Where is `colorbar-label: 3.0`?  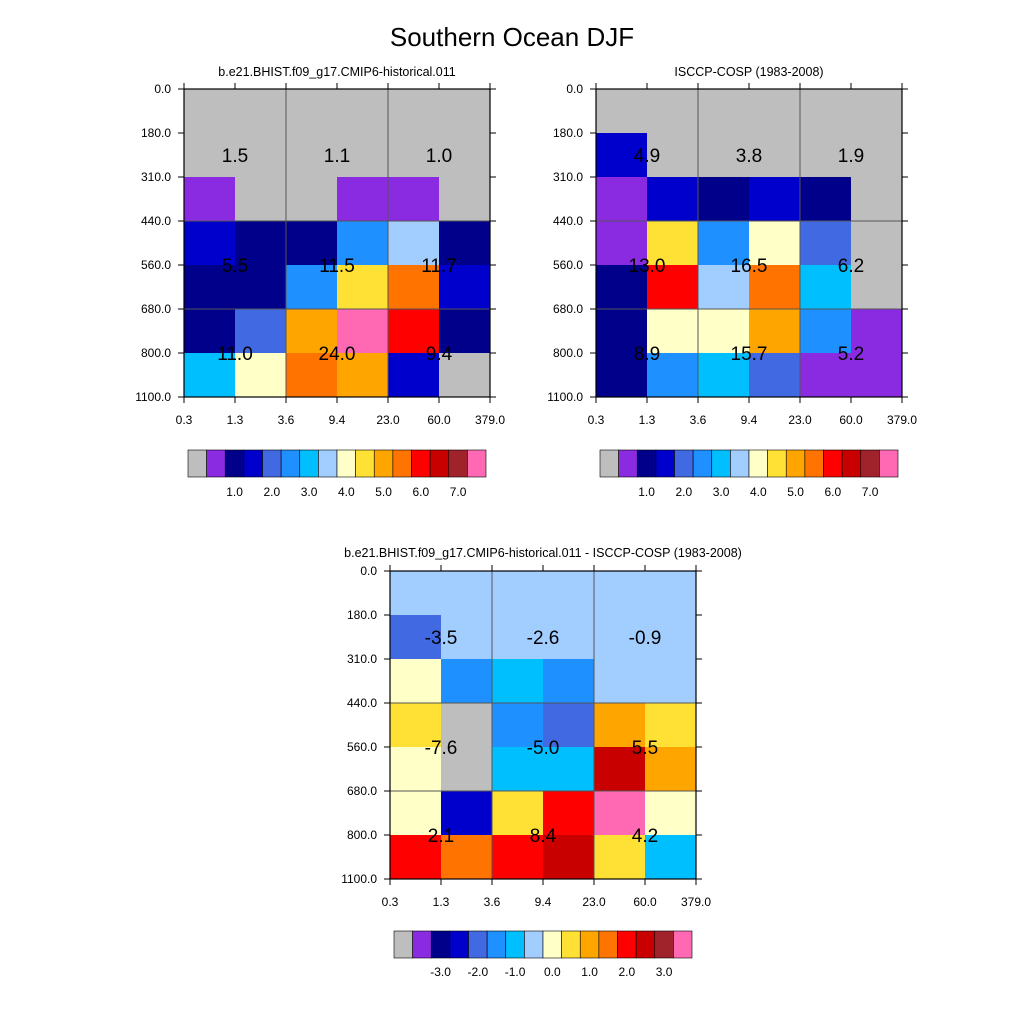 colorbar-label: 3.0 is located at coordinates (309, 492).